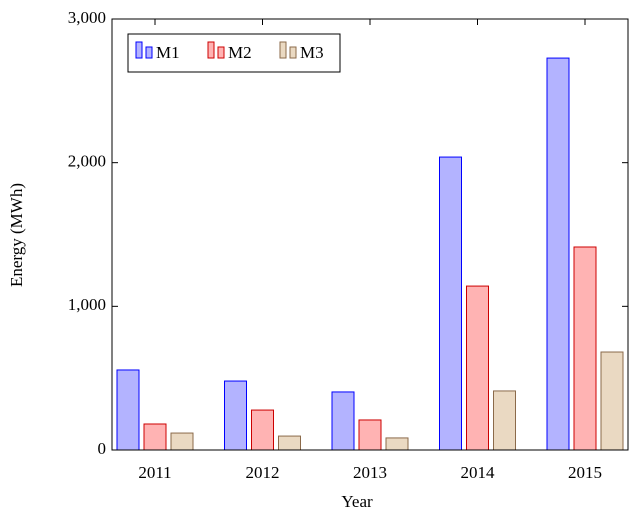 Image resolution: width=629 pixels, height=512 pixels. Describe the element at coordinates (87, 17) in the screenshot. I see `y-tick-label: 3,000` at that location.